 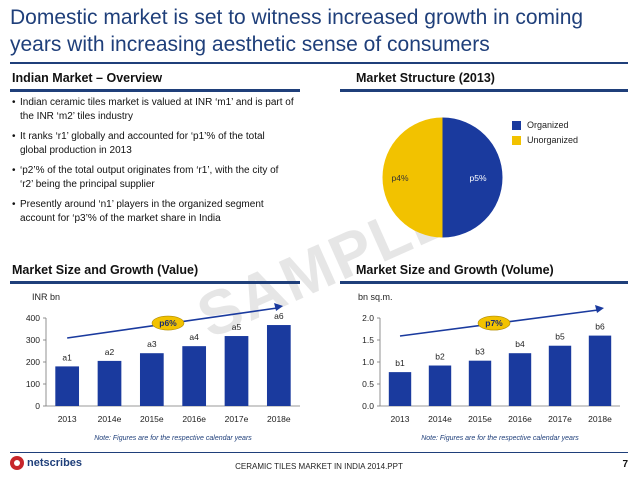 I want to click on cagr-label: p7%, so click(x=494, y=323).